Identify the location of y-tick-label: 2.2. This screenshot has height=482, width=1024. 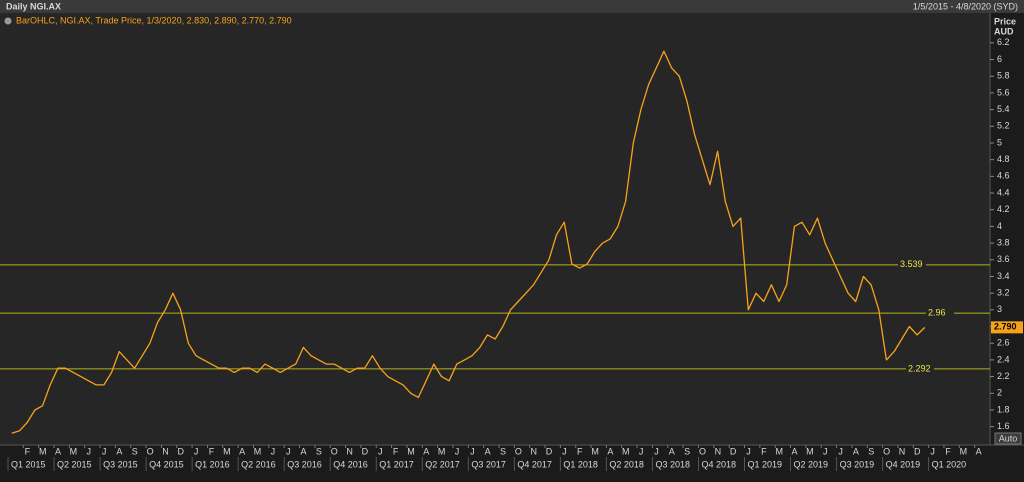
(1003, 376).